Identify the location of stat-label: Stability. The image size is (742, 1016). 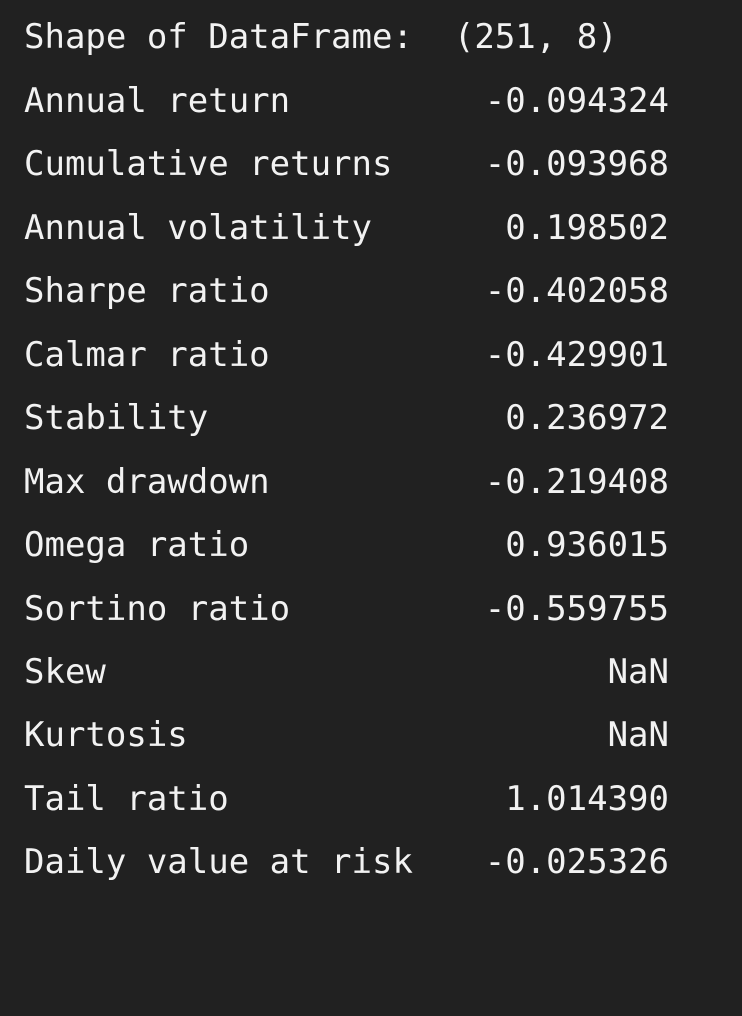
(116, 418).